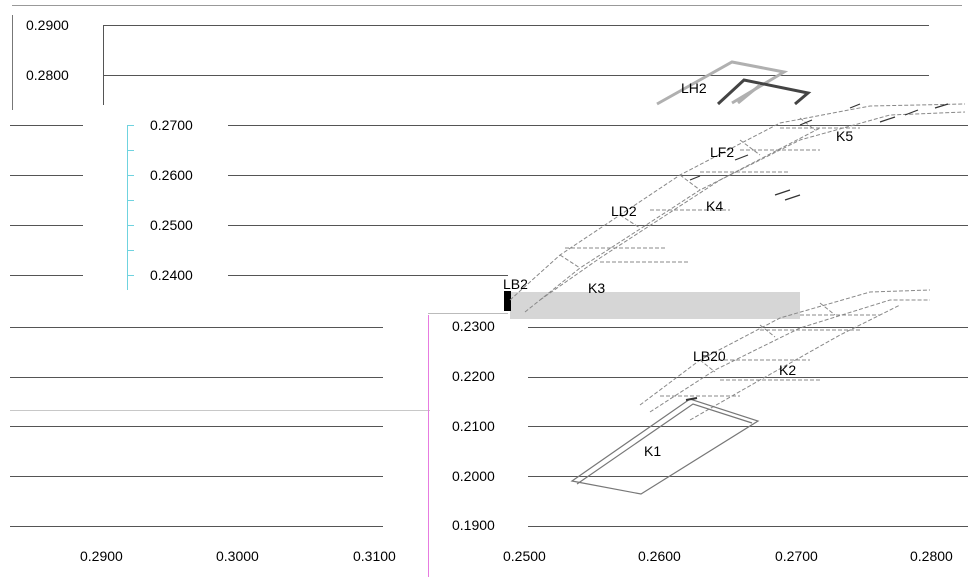 This screenshot has width=971, height=579. Describe the element at coordinates (694, 88) in the screenshot. I see `element-label-lh2: LH2` at that location.